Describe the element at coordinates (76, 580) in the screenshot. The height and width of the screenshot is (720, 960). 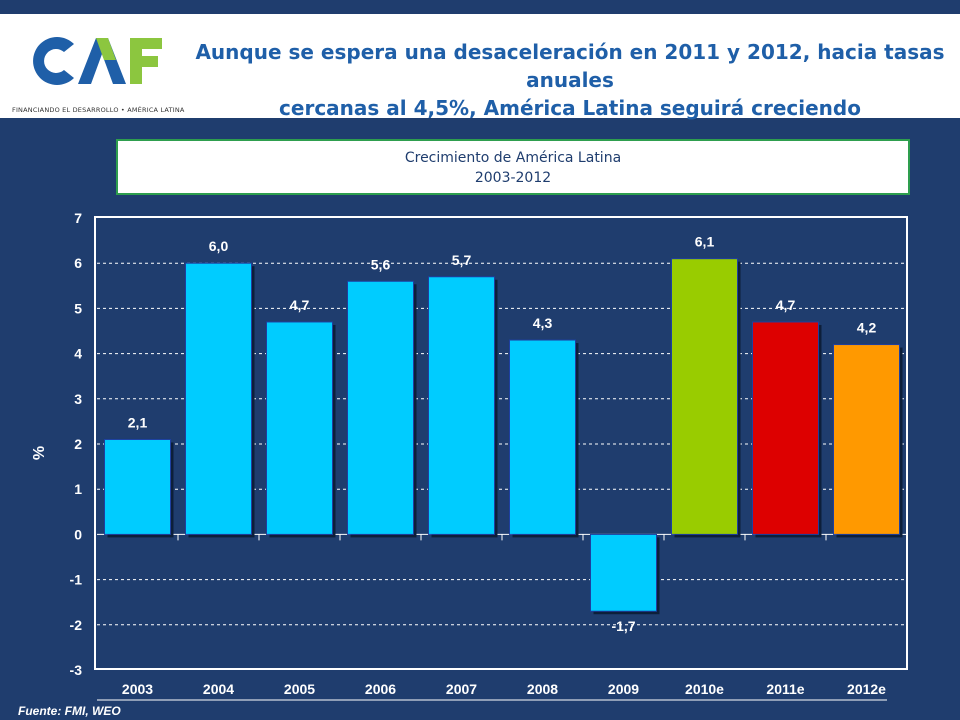
I see `y-tick-label: -1` at that location.